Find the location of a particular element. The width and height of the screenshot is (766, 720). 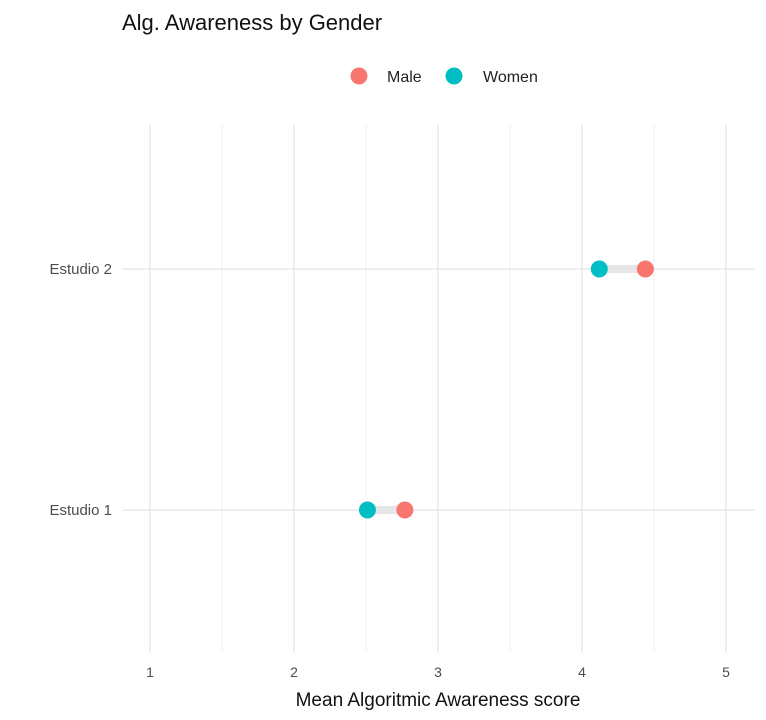

legend-label-women: Women is located at coordinates (510, 77).